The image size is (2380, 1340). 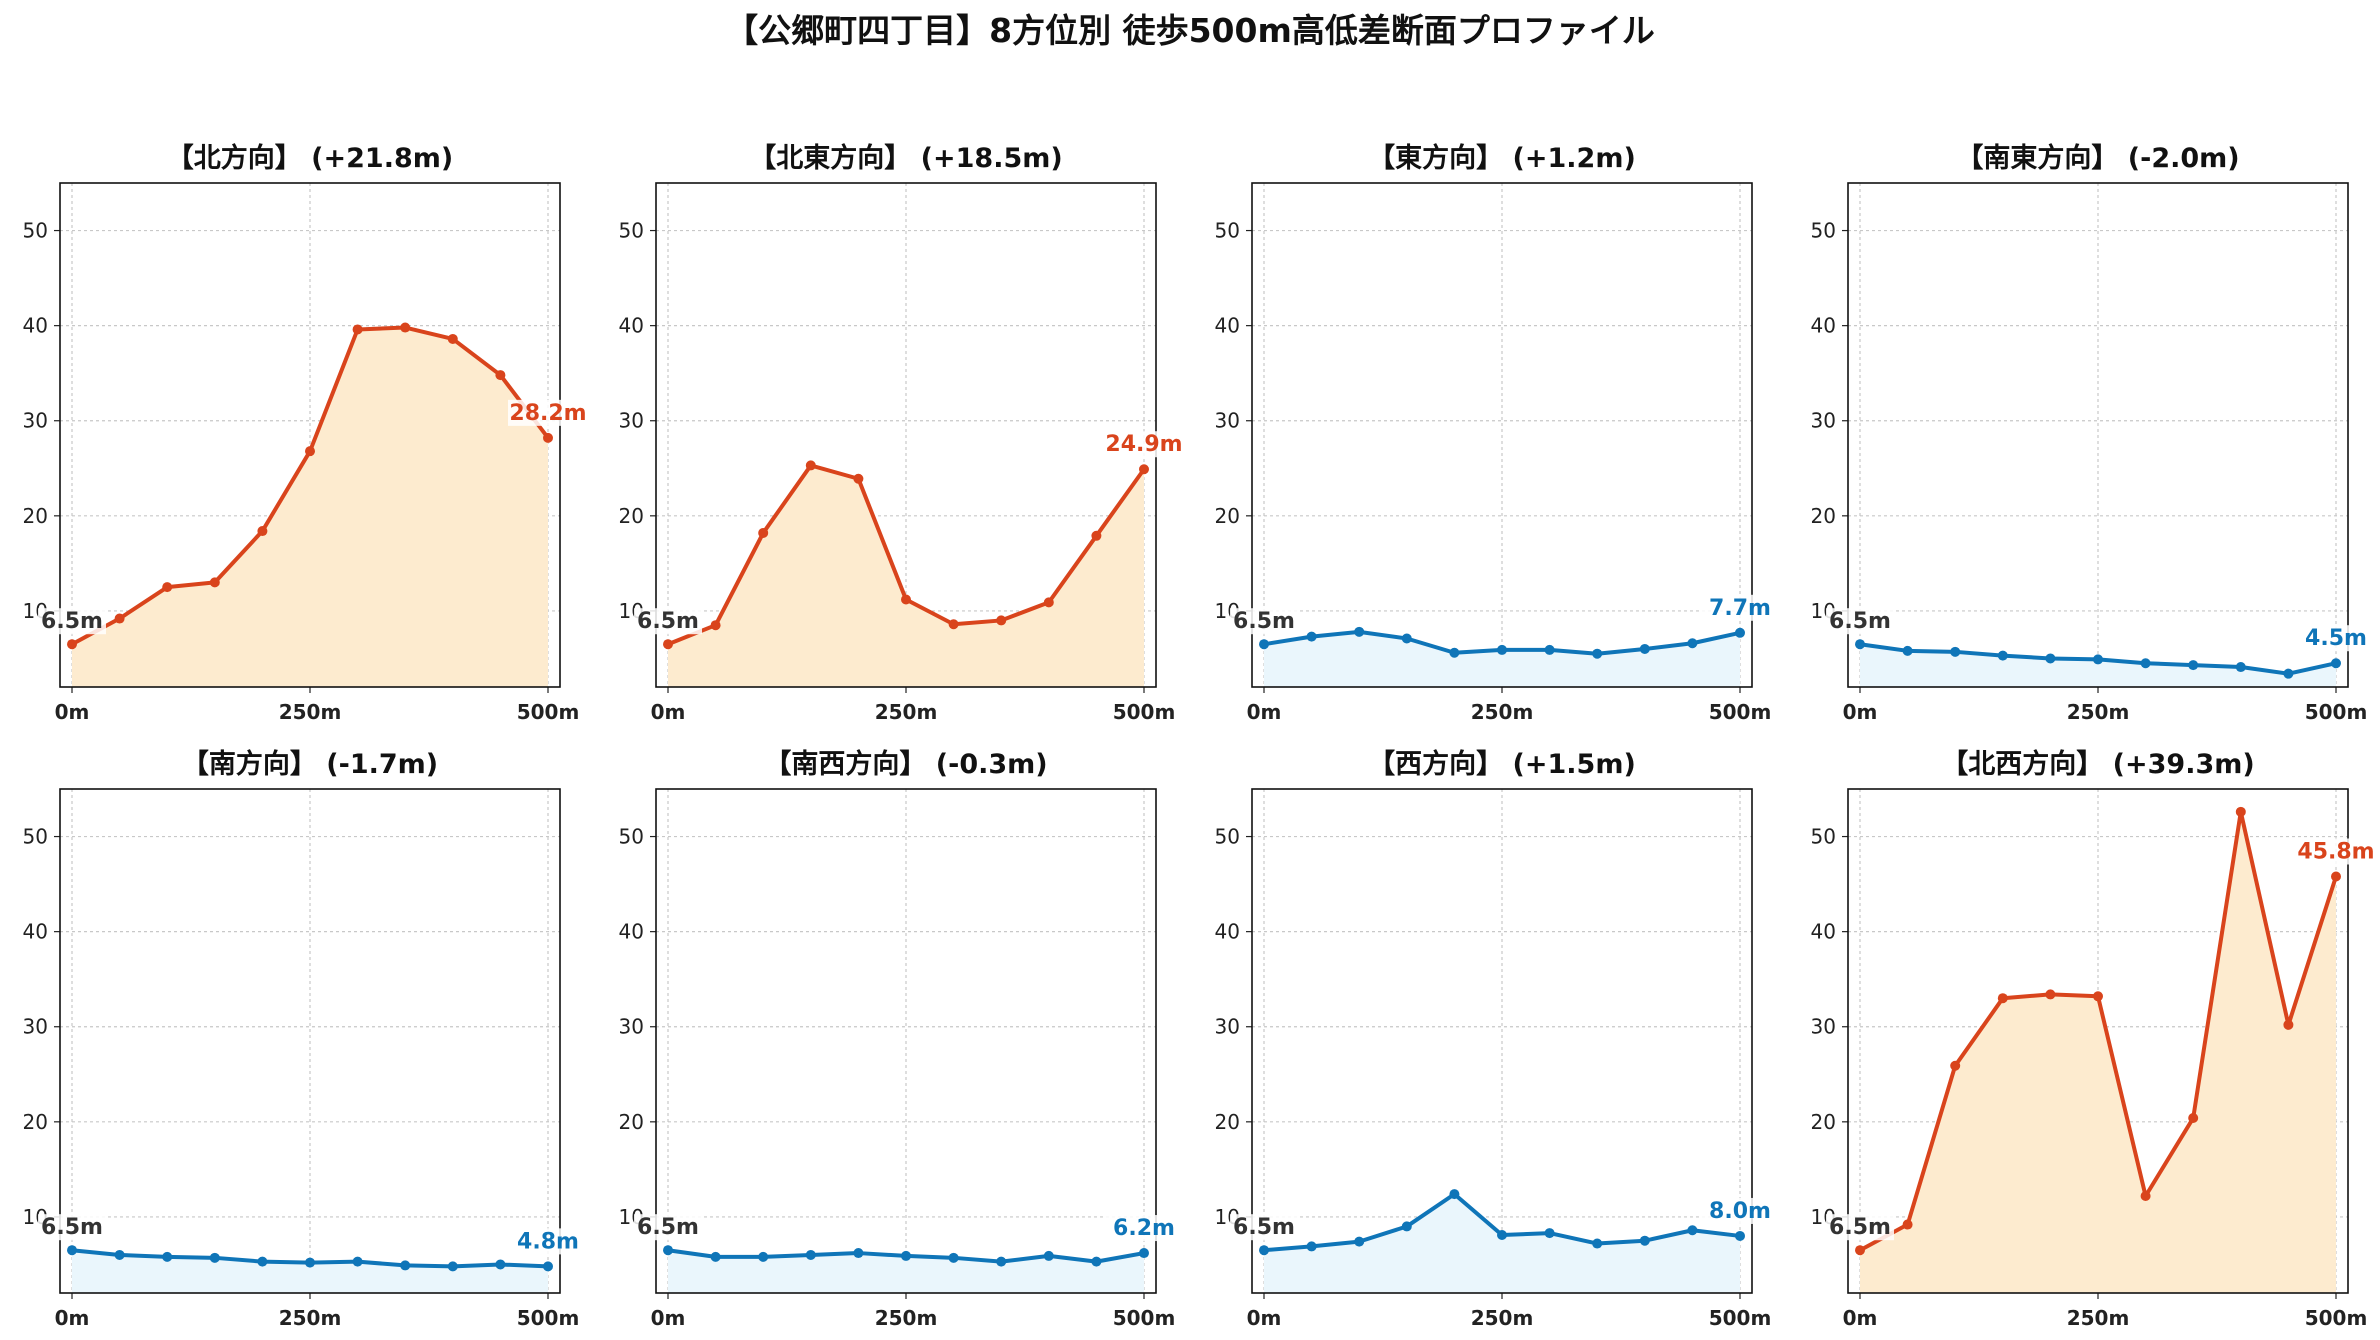 I want to click on subplot-title: 【北西方向】 (+39.3m), so click(x=2097, y=764).